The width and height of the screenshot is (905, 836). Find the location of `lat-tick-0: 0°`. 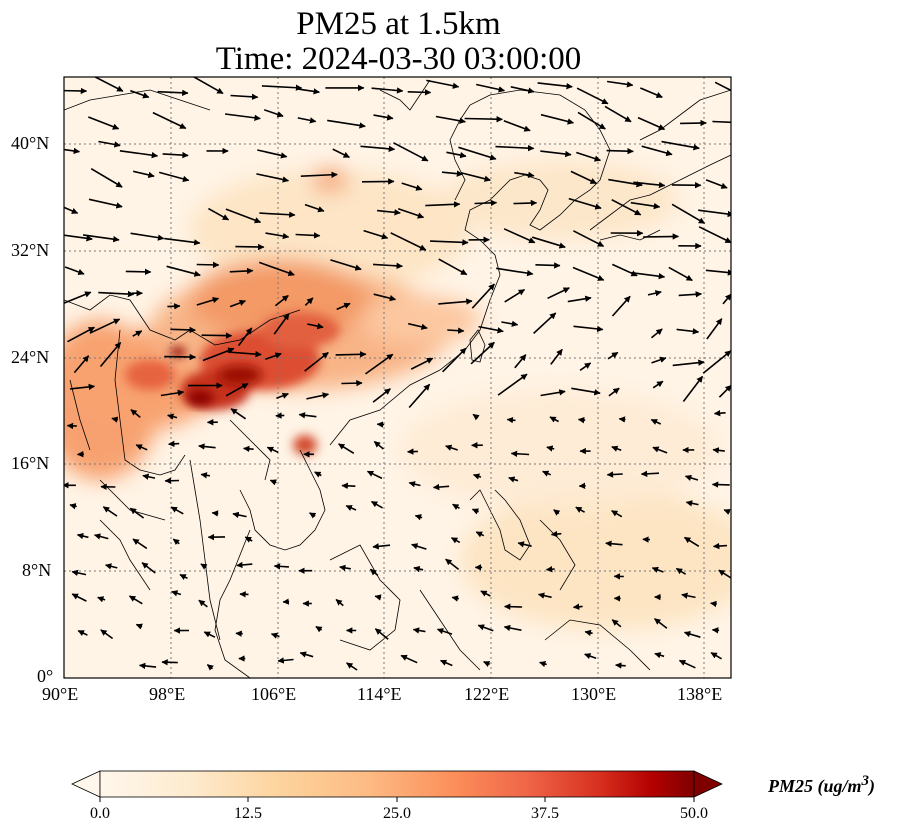

lat-tick-0: 0° is located at coordinates (45, 676).